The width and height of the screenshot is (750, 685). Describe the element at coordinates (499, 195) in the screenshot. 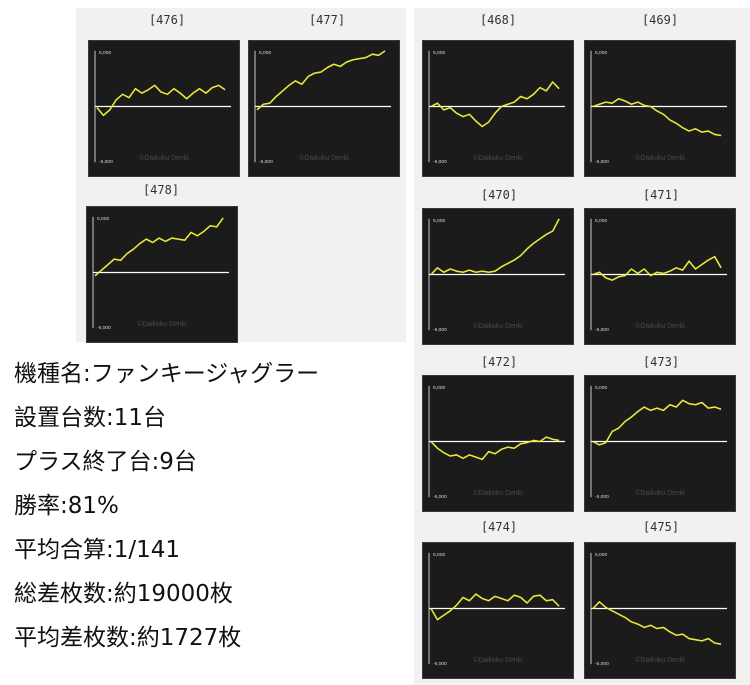

I see `machine-number-label: [470]` at that location.